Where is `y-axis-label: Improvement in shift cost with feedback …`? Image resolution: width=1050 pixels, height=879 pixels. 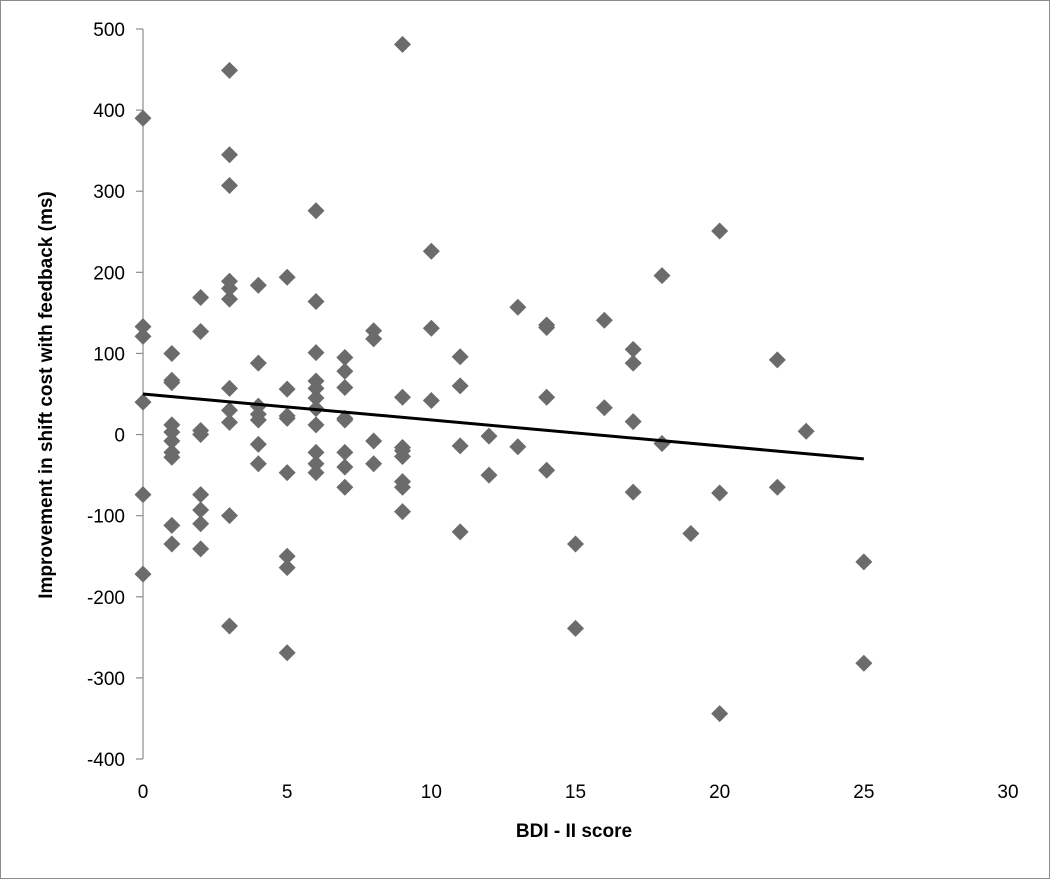
y-axis-label: Improvement in shift cost with feedback … is located at coordinates (46, 395).